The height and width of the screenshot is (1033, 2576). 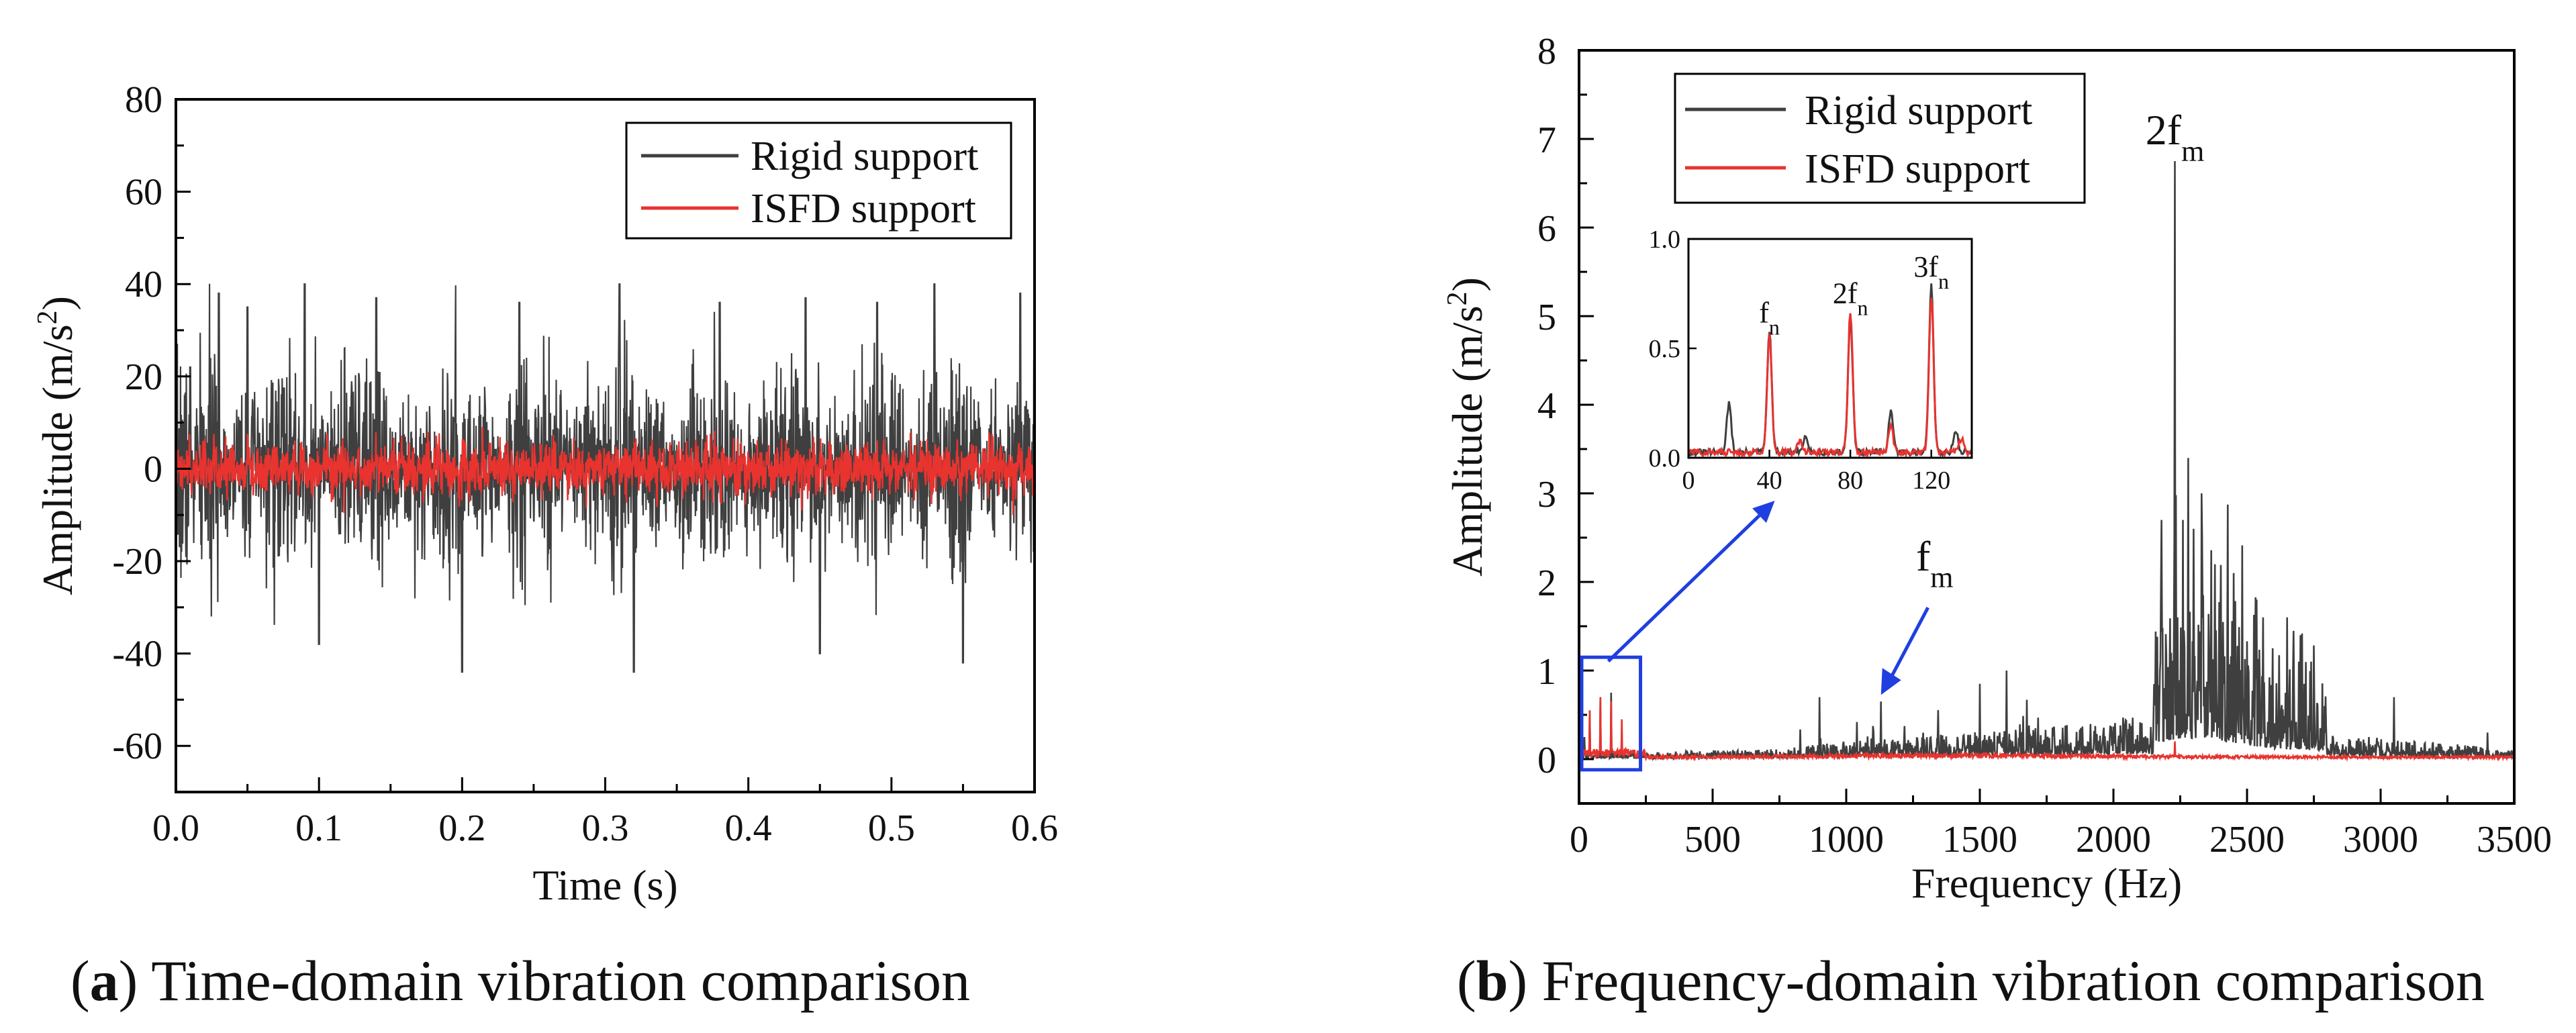 I want to click on y-tick-label: -60, so click(x=137, y=747).